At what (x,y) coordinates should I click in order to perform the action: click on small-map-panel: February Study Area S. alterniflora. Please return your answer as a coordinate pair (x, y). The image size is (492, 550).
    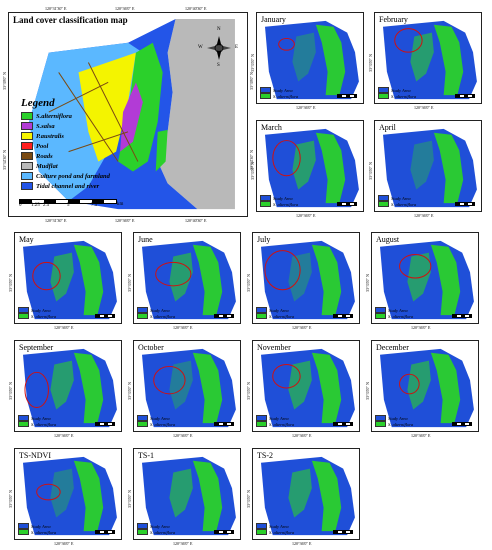
    Looking at the image, I should click on (428, 58).